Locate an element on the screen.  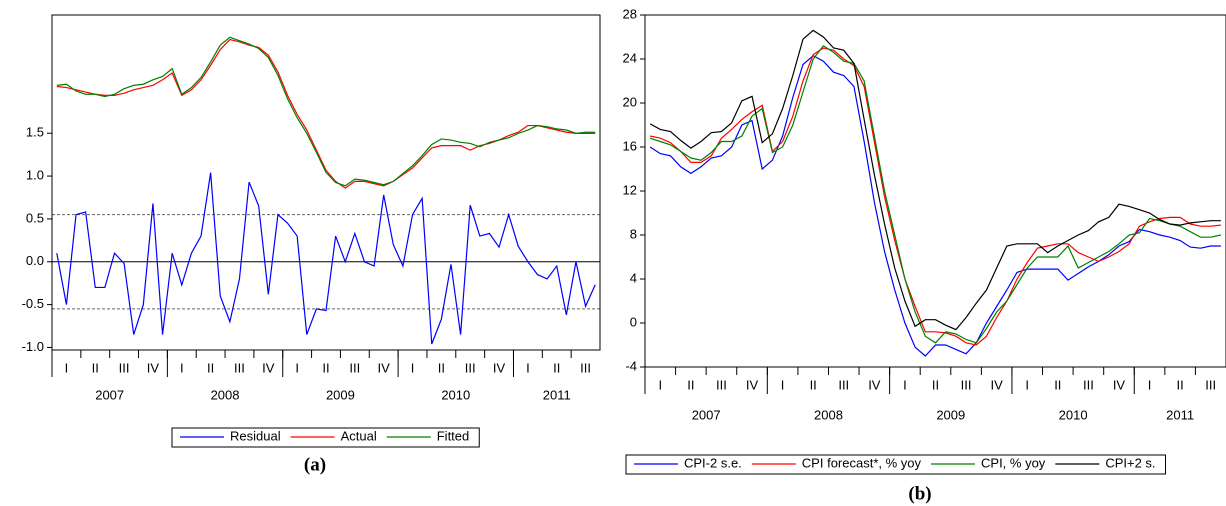
legend-label: CPI, % yoy is located at coordinates (1013, 462).